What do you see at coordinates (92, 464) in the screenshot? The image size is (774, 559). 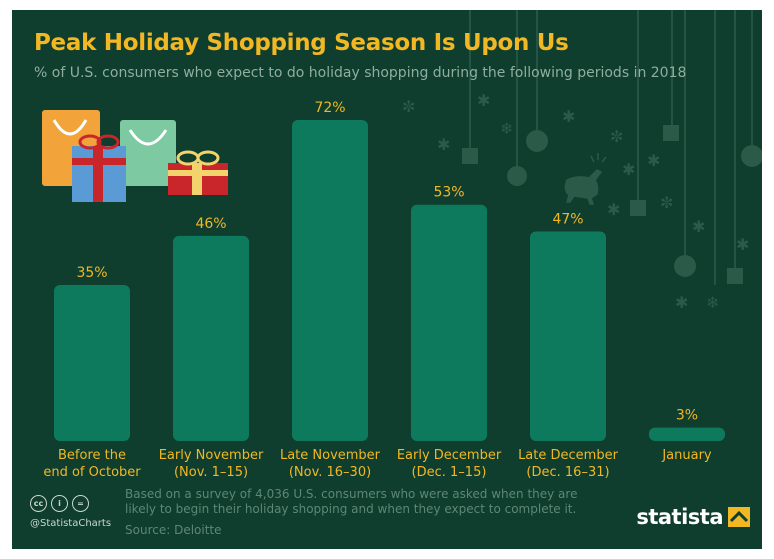 I see `category-label-0: Before the end of October` at bounding box center [92, 464].